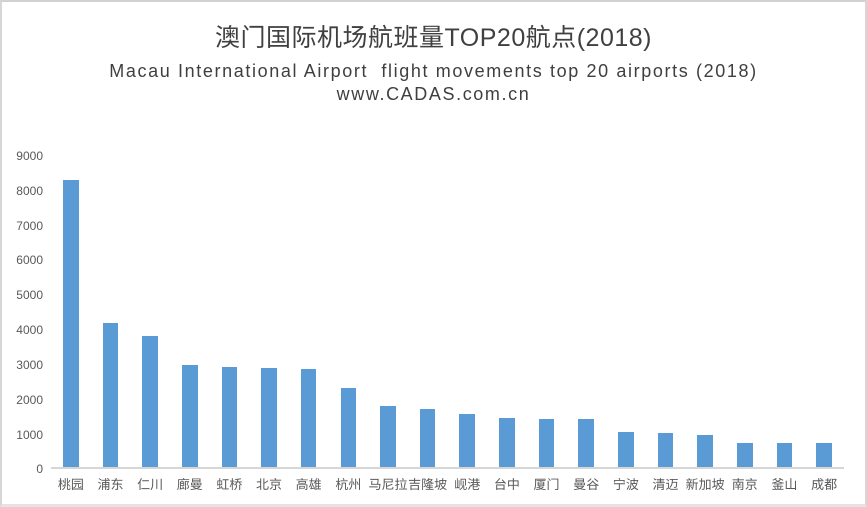  I want to click on x-axis-label: 仁川, so click(150, 484).